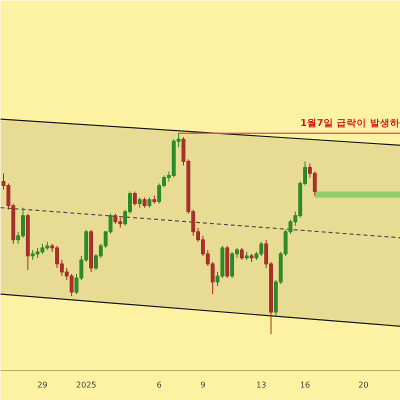 The width and height of the screenshot is (400, 400). Describe the element at coordinates (261, 385) in the screenshot. I see `x-tick-label: 13` at that location.